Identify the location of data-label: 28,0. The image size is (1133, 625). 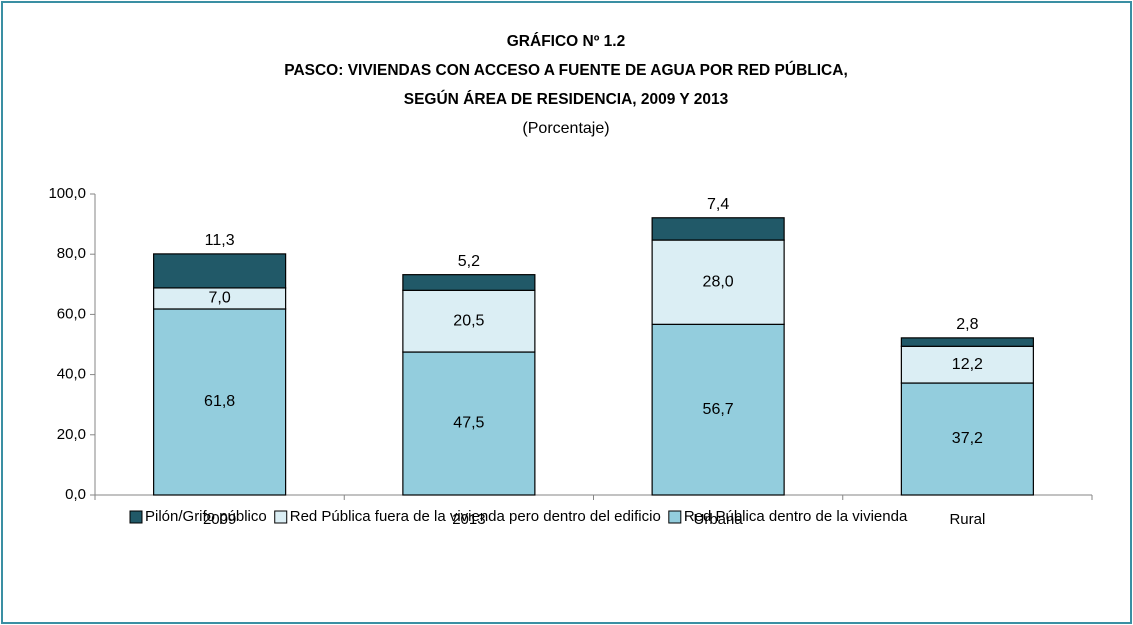
(718, 281).